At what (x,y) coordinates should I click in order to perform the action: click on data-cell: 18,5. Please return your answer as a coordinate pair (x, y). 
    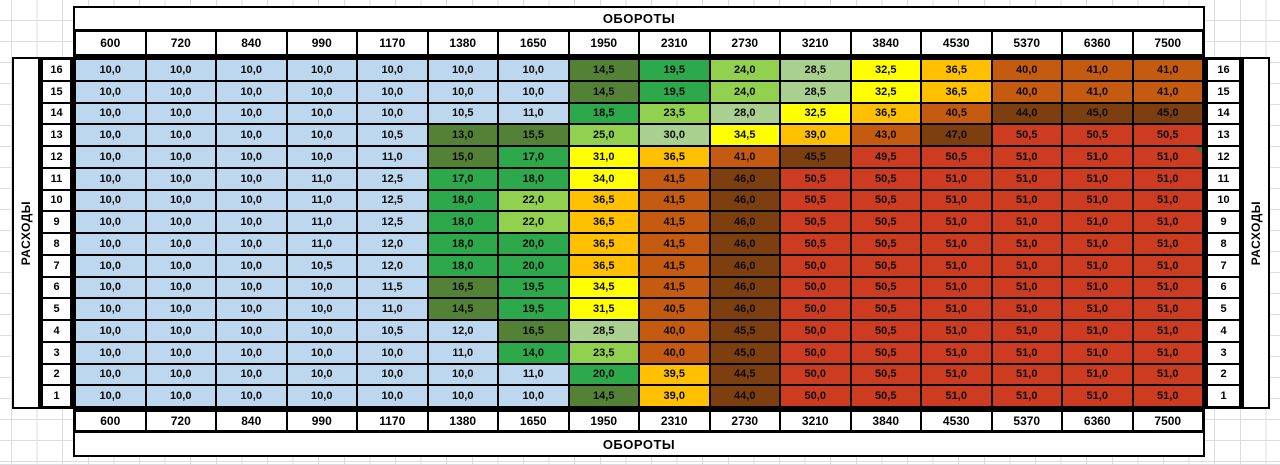
    Looking at the image, I should click on (603, 113).